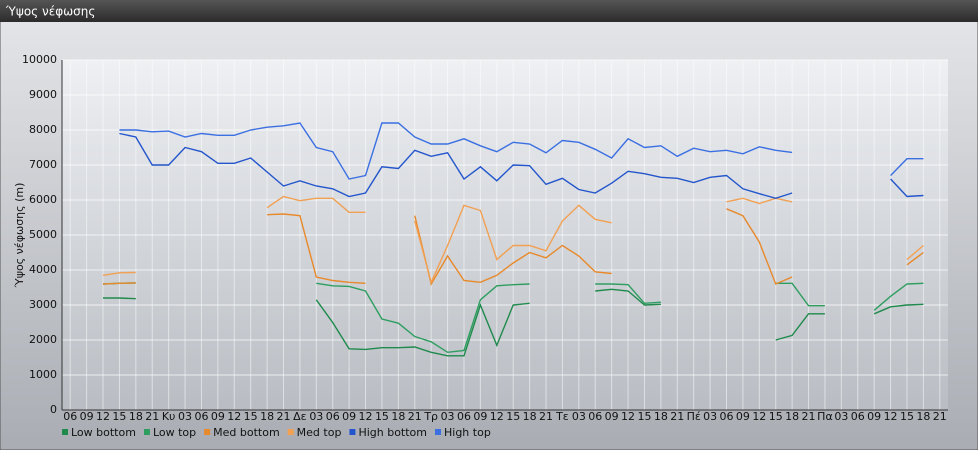 The width and height of the screenshot is (978, 450). What do you see at coordinates (300, 416) in the screenshot?
I see `x-tick-label: Δε` at bounding box center [300, 416].